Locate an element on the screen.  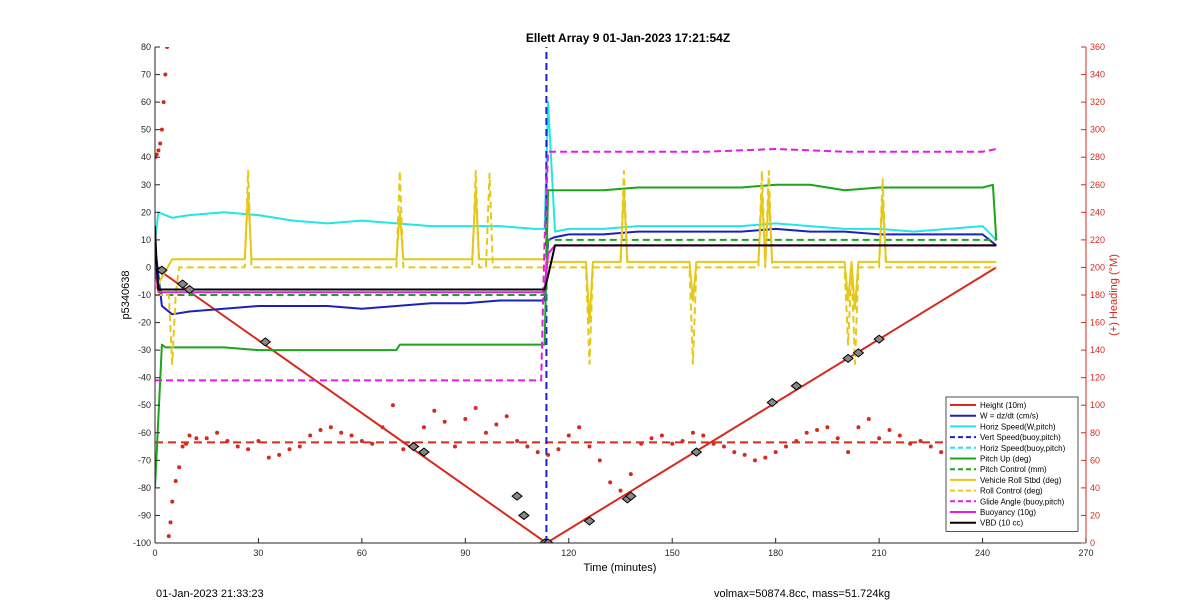
y2-tick-label: 300 is located at coordinates (1097, 130).